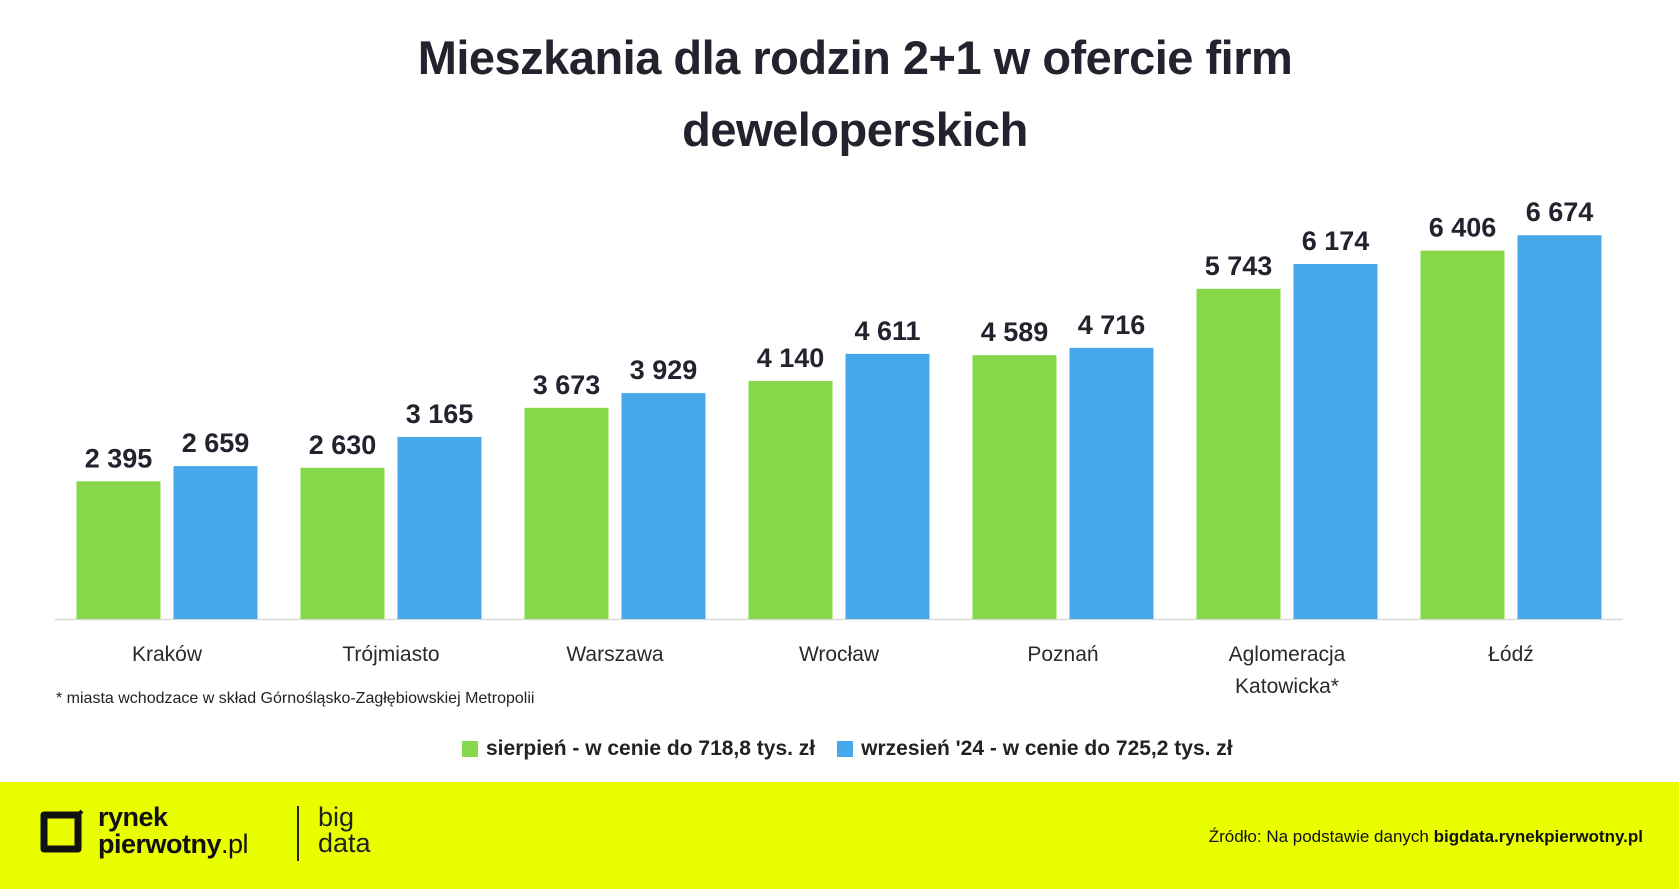 This screenshot has height=889, width=1679. Describe the element at coordinates (216, 443) in the screenshot. I see `data-label-wrzesien-0: 2 659` at that location.